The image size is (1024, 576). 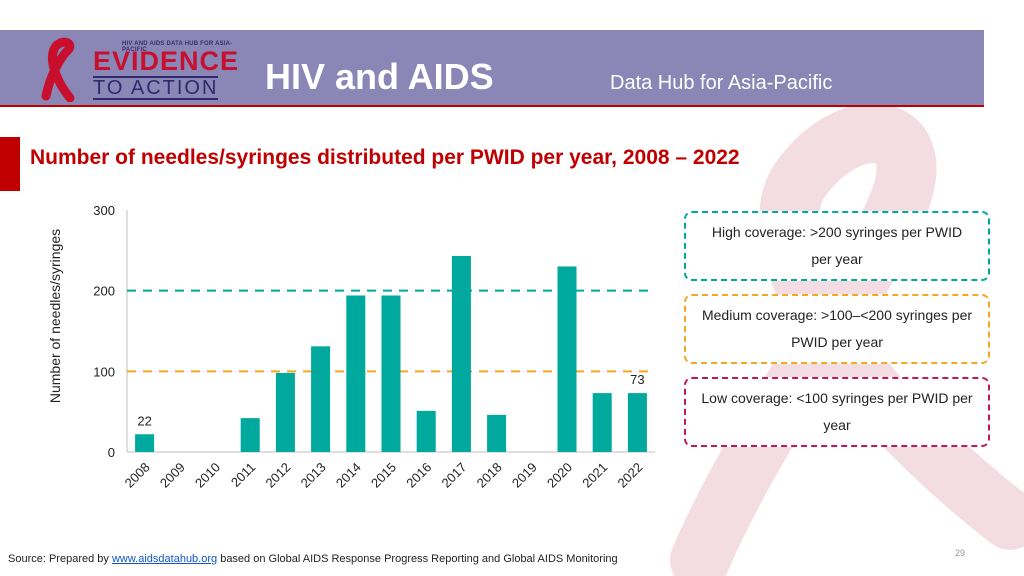 What do you see at coordinates (104, 291) in the screenshot?
I see `y-tick-label: 200` at bounding box center [104, 291].